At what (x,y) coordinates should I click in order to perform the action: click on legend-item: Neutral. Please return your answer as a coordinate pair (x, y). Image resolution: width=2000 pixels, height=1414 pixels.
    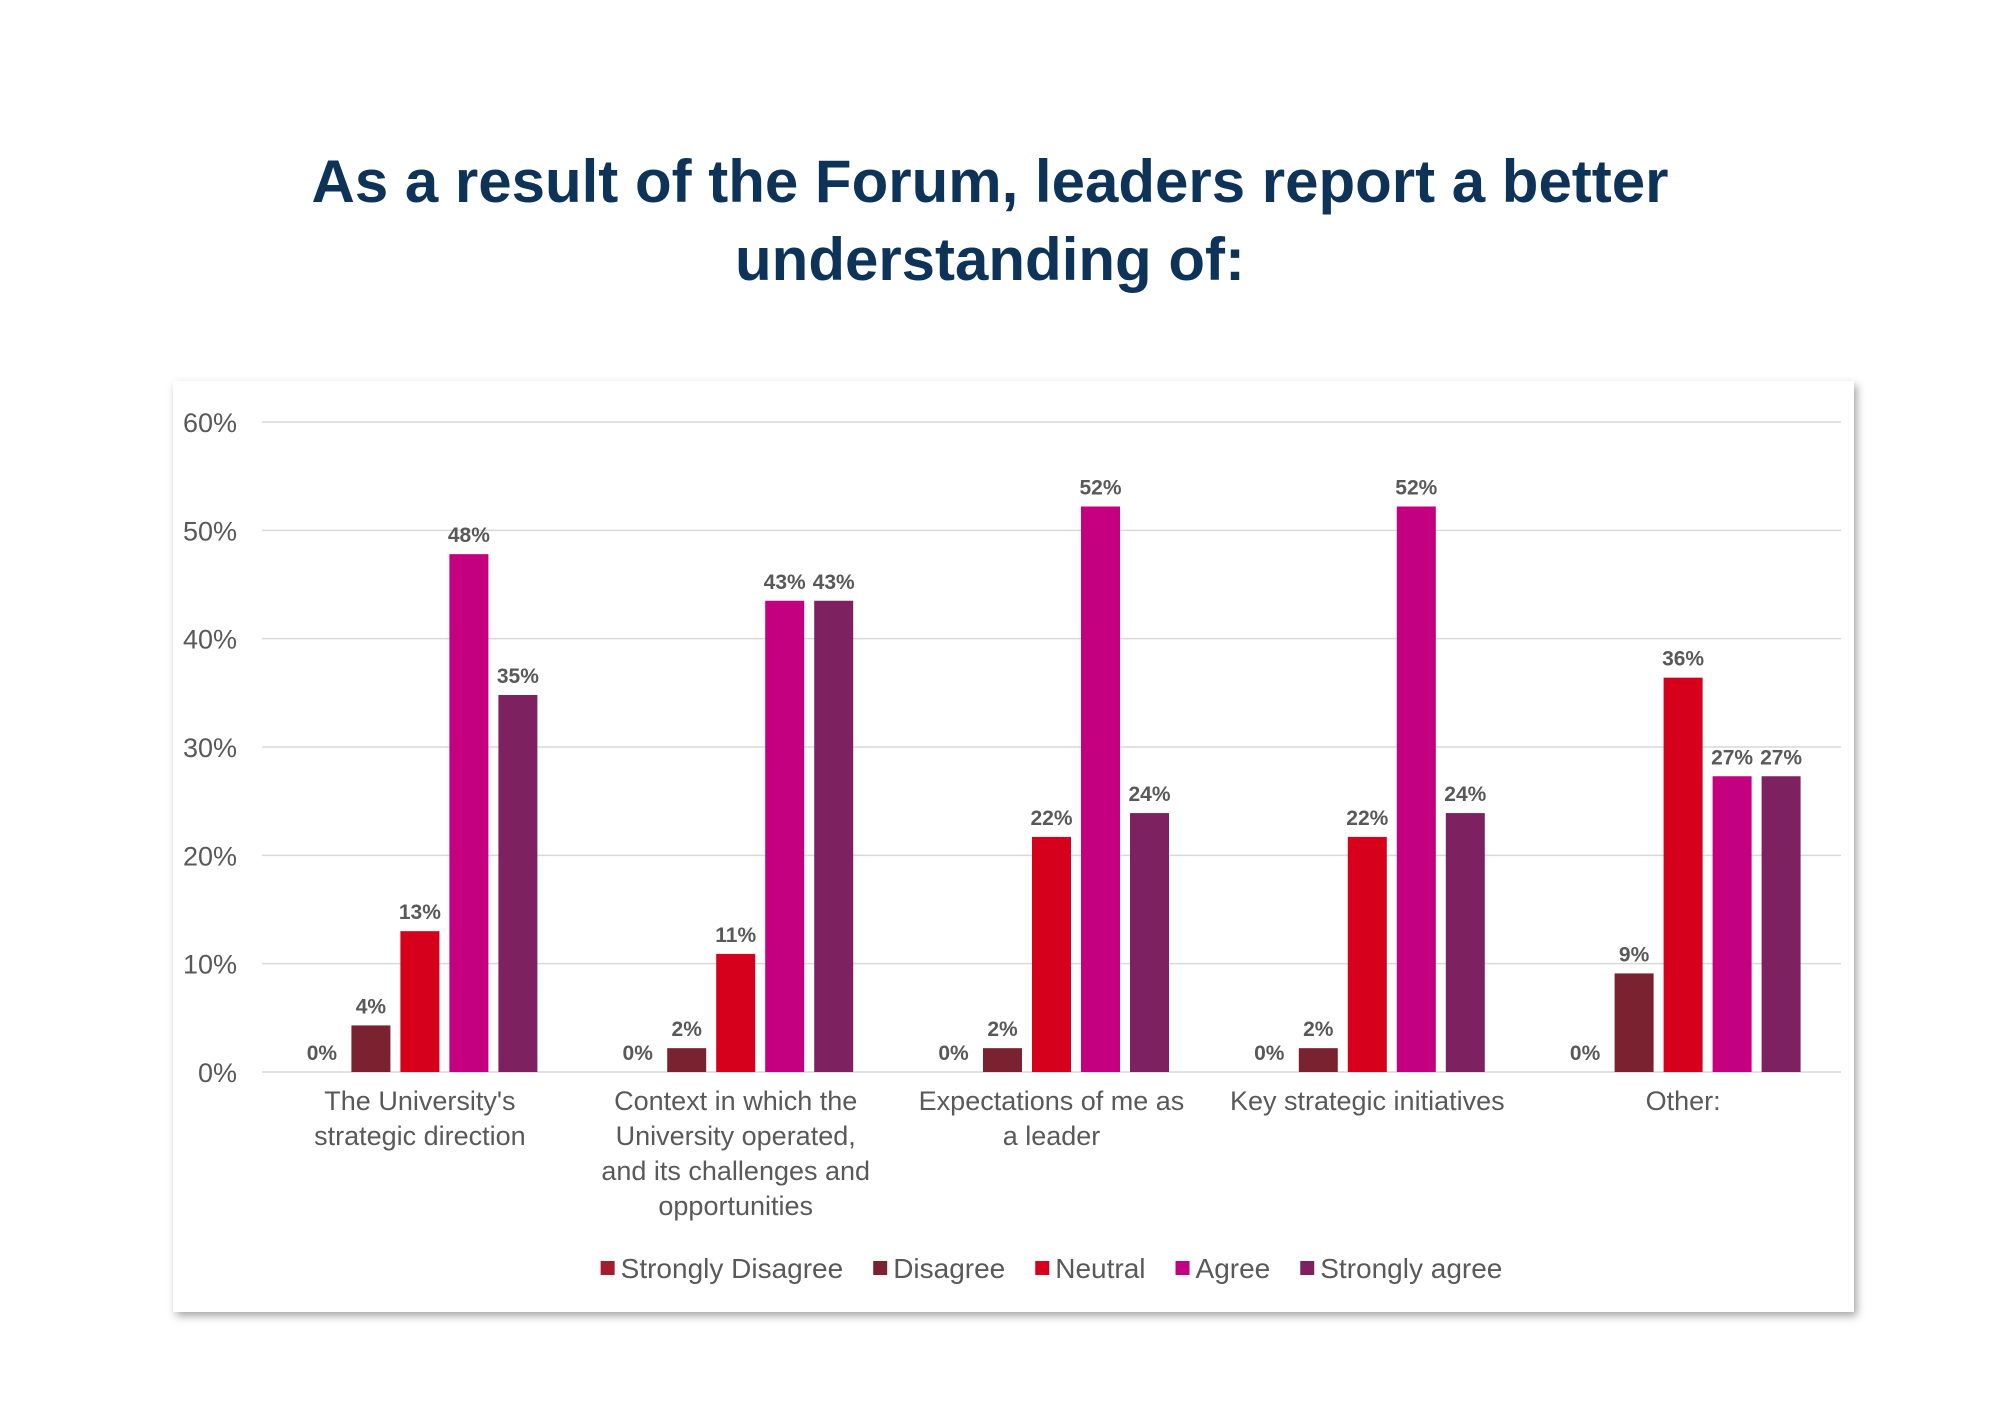
    Looking at the image, I should click on (1100, 1268).